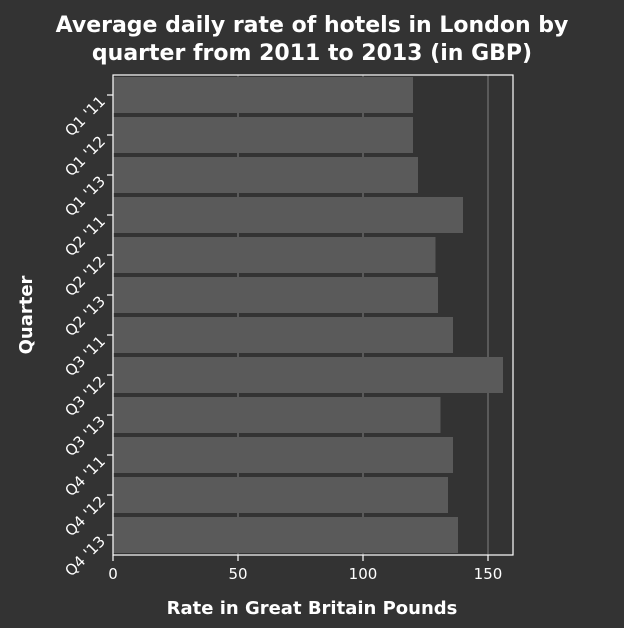 This screenshot has width=624, height=628. Describe the element at coordinates (85, 436) in the screenshot. I see `y-tick-label-8: Q3 '13` at that location.